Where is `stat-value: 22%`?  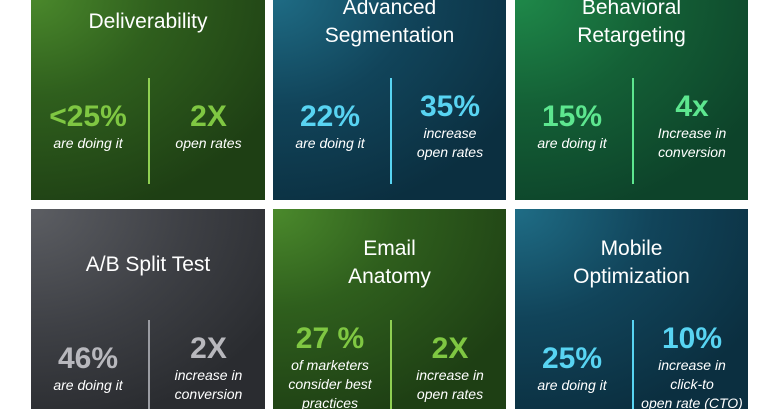 stat-value: 22% is located at coordinates (330, 116).